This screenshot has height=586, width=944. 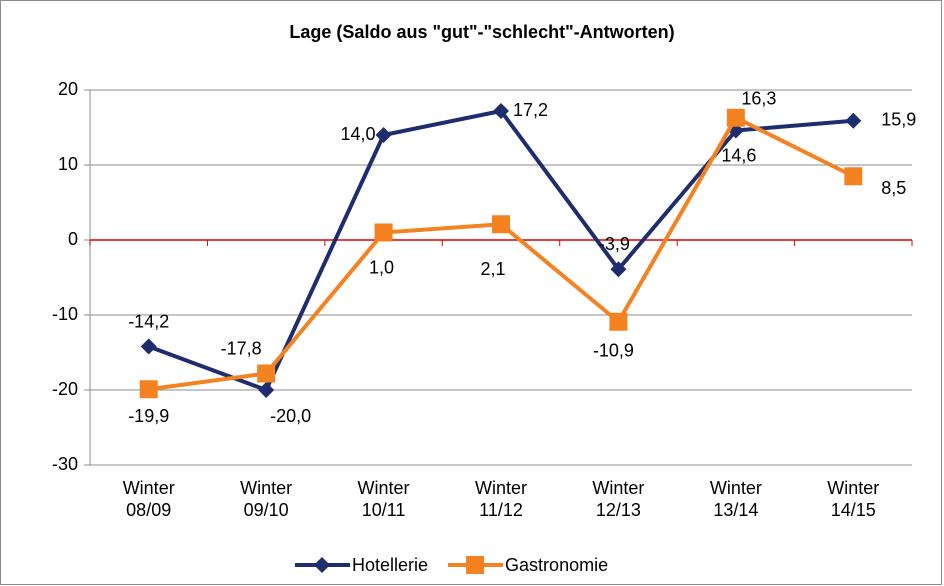 I want to click on data-label: 8,5, so click(x=893, y=188).